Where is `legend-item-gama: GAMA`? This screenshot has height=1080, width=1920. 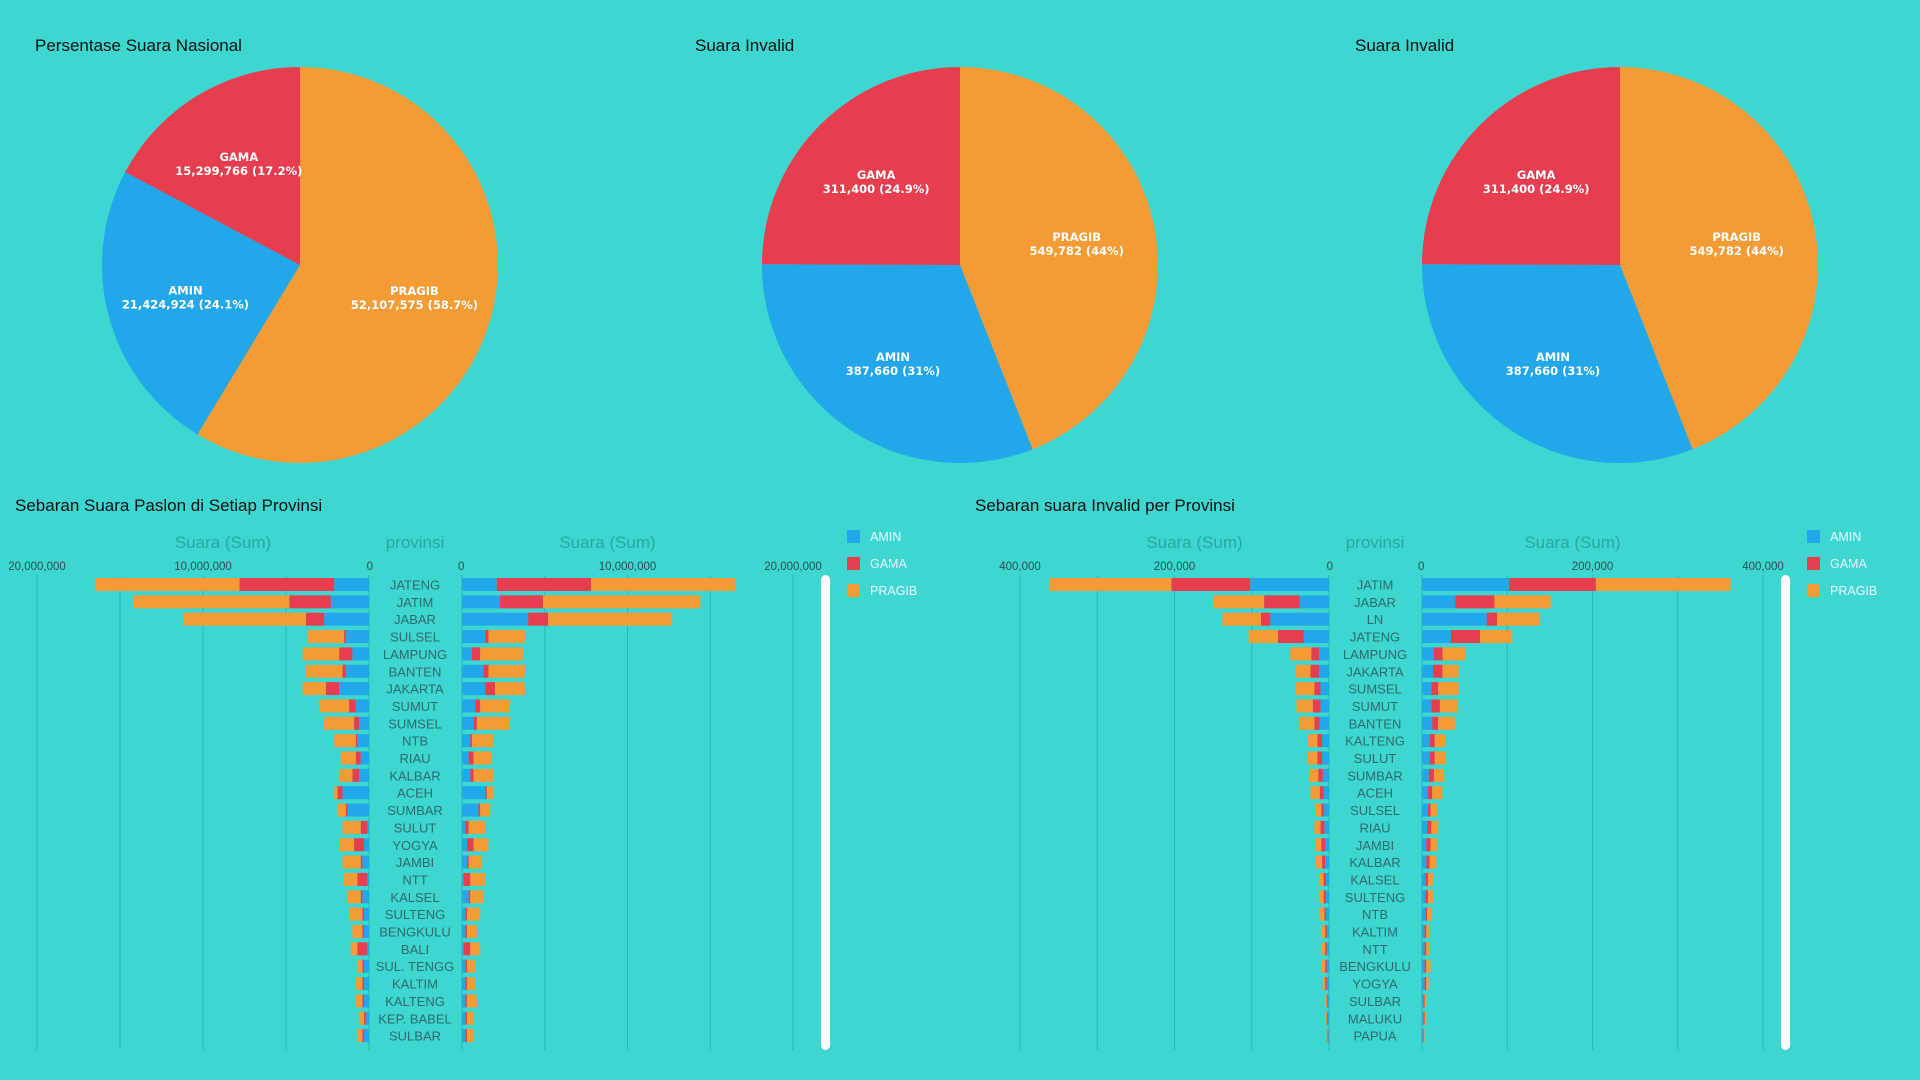 legend-item-gama: GAMA is located at coordinates (882, 563).